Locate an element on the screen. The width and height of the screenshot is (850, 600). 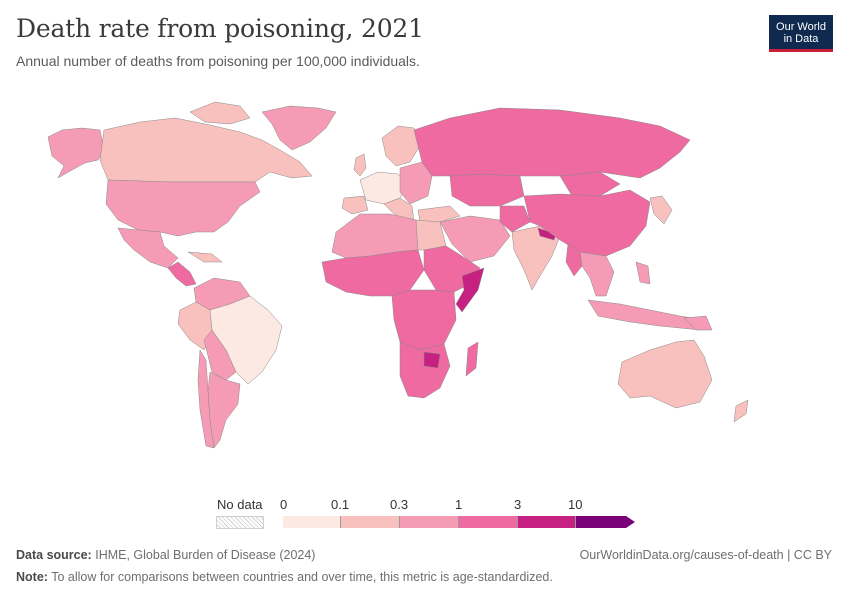
region-canada-arctic is located at coordinates (220, 113).